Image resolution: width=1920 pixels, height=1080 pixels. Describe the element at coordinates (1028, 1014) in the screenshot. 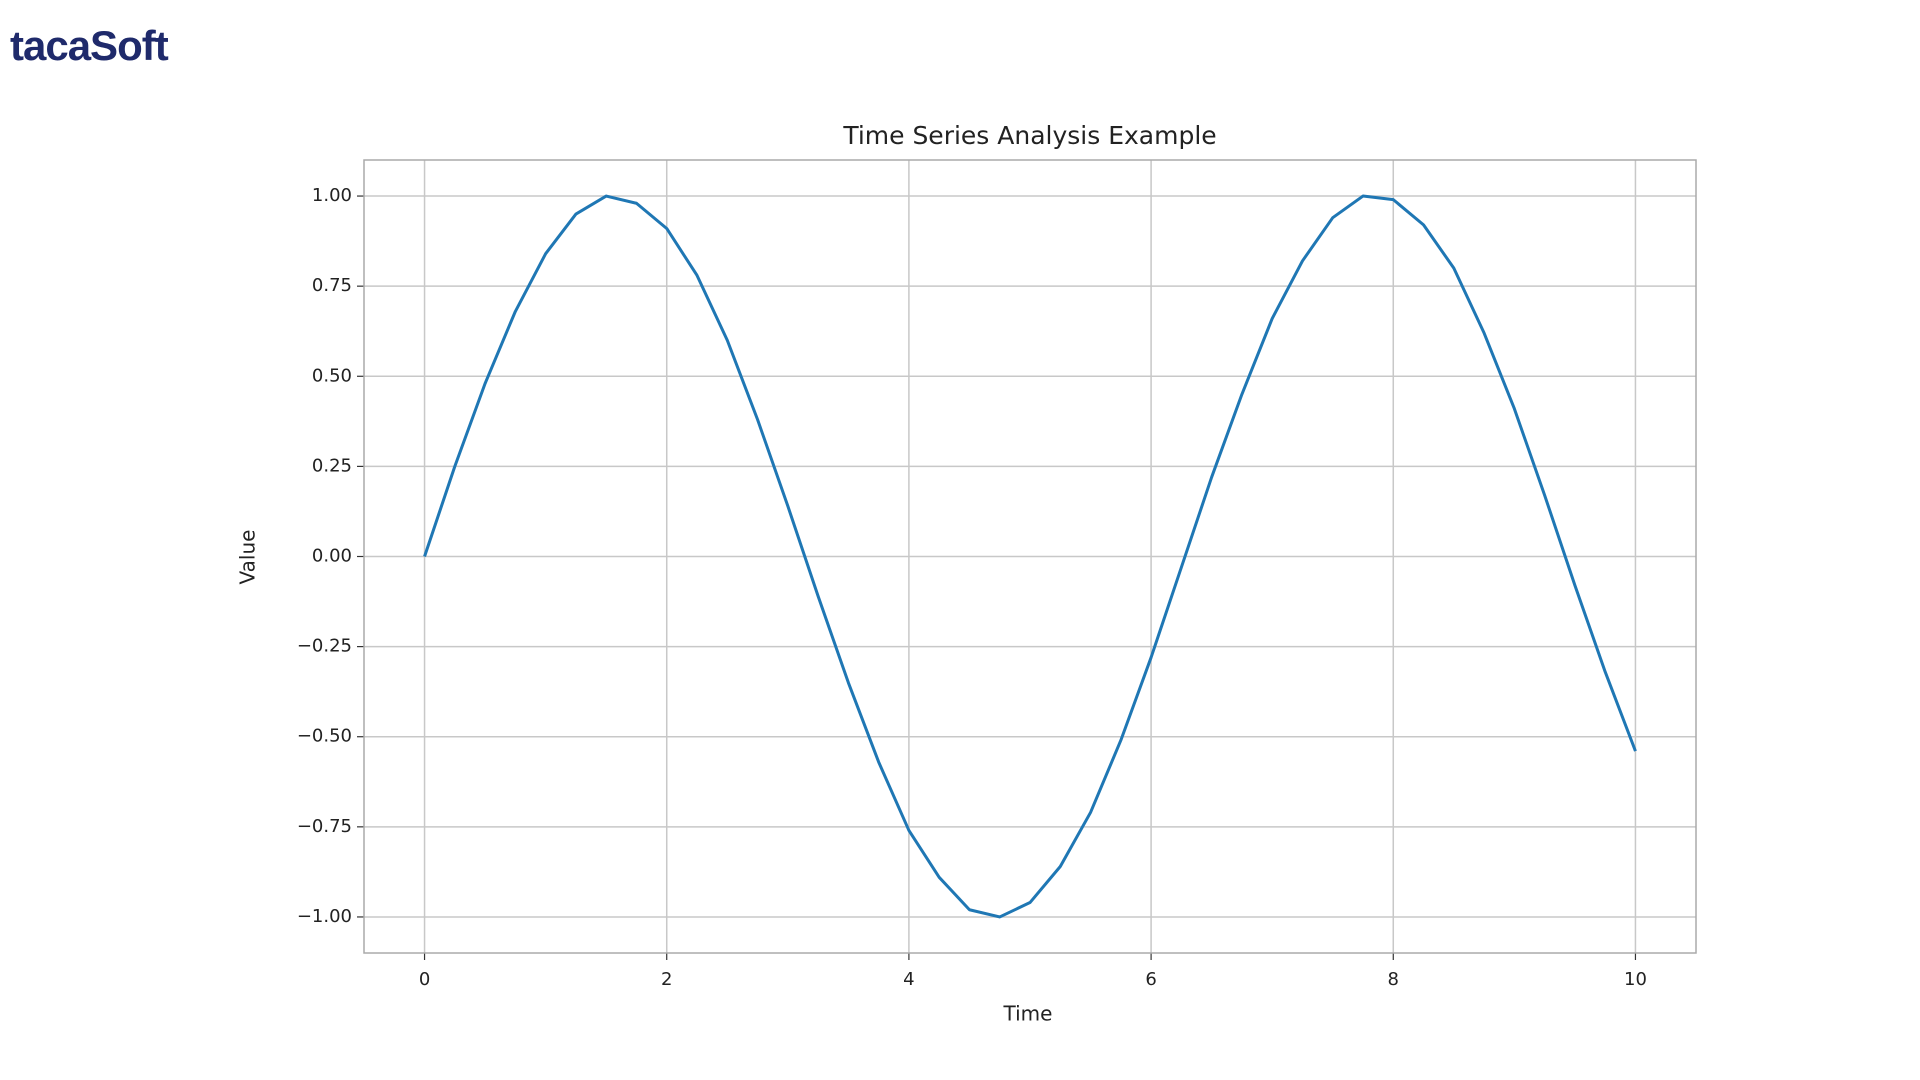

I see `x-axis-label: Time` at that location.